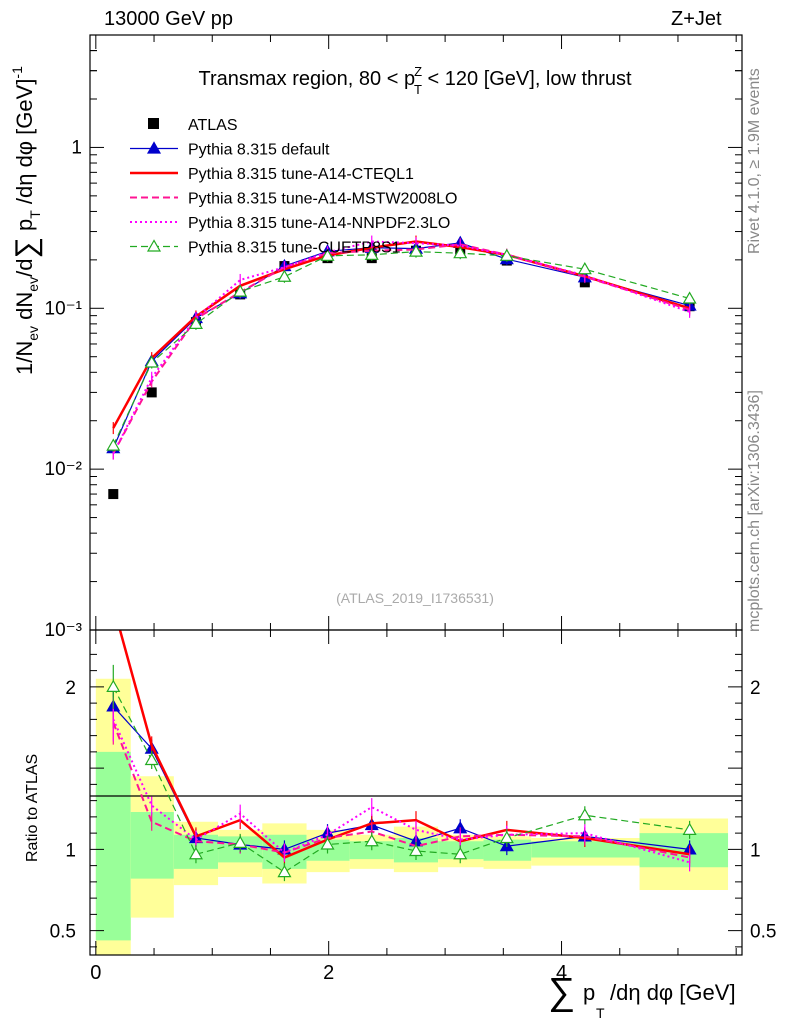 The height and width of the screenshot is (1024, 786). I want to click on cuetp8s1-line, so click(401, 348).